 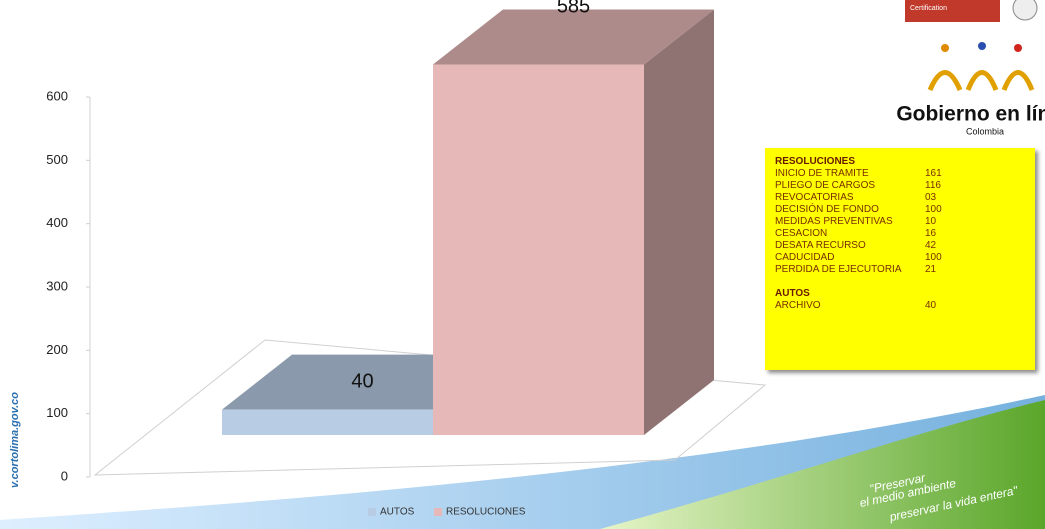 I want to click on bar-side, so click(x=679, y=222).